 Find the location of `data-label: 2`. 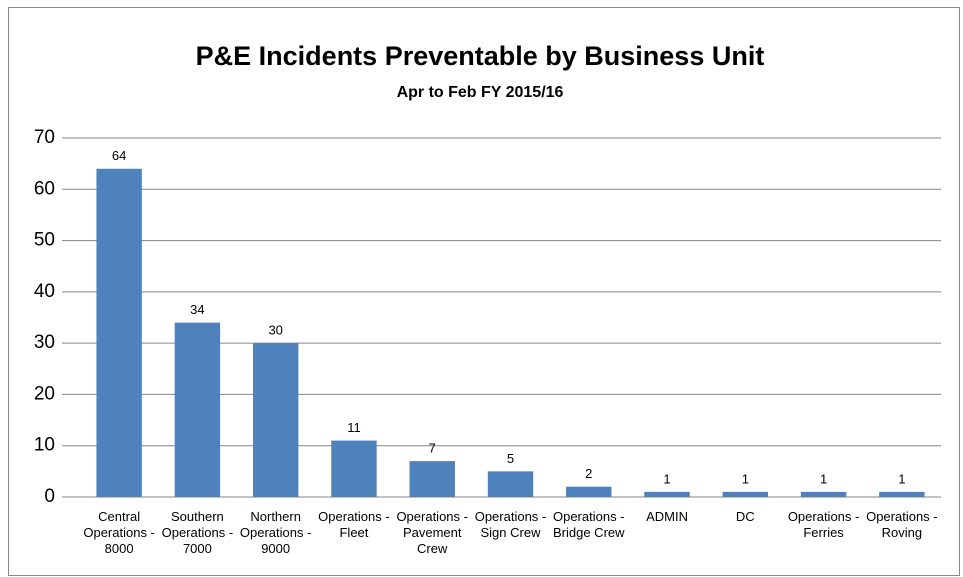

data-label: 2 is located at coordinates (588, 473).